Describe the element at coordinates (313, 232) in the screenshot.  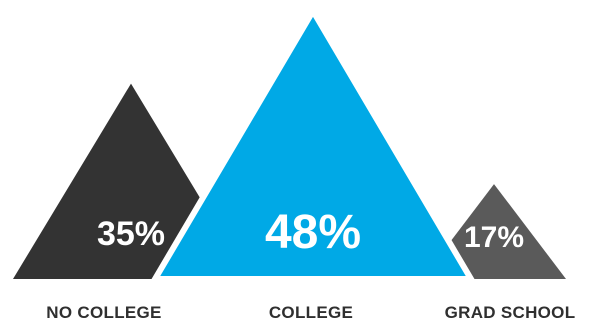
I see `value-label-college: 48%` at that location.